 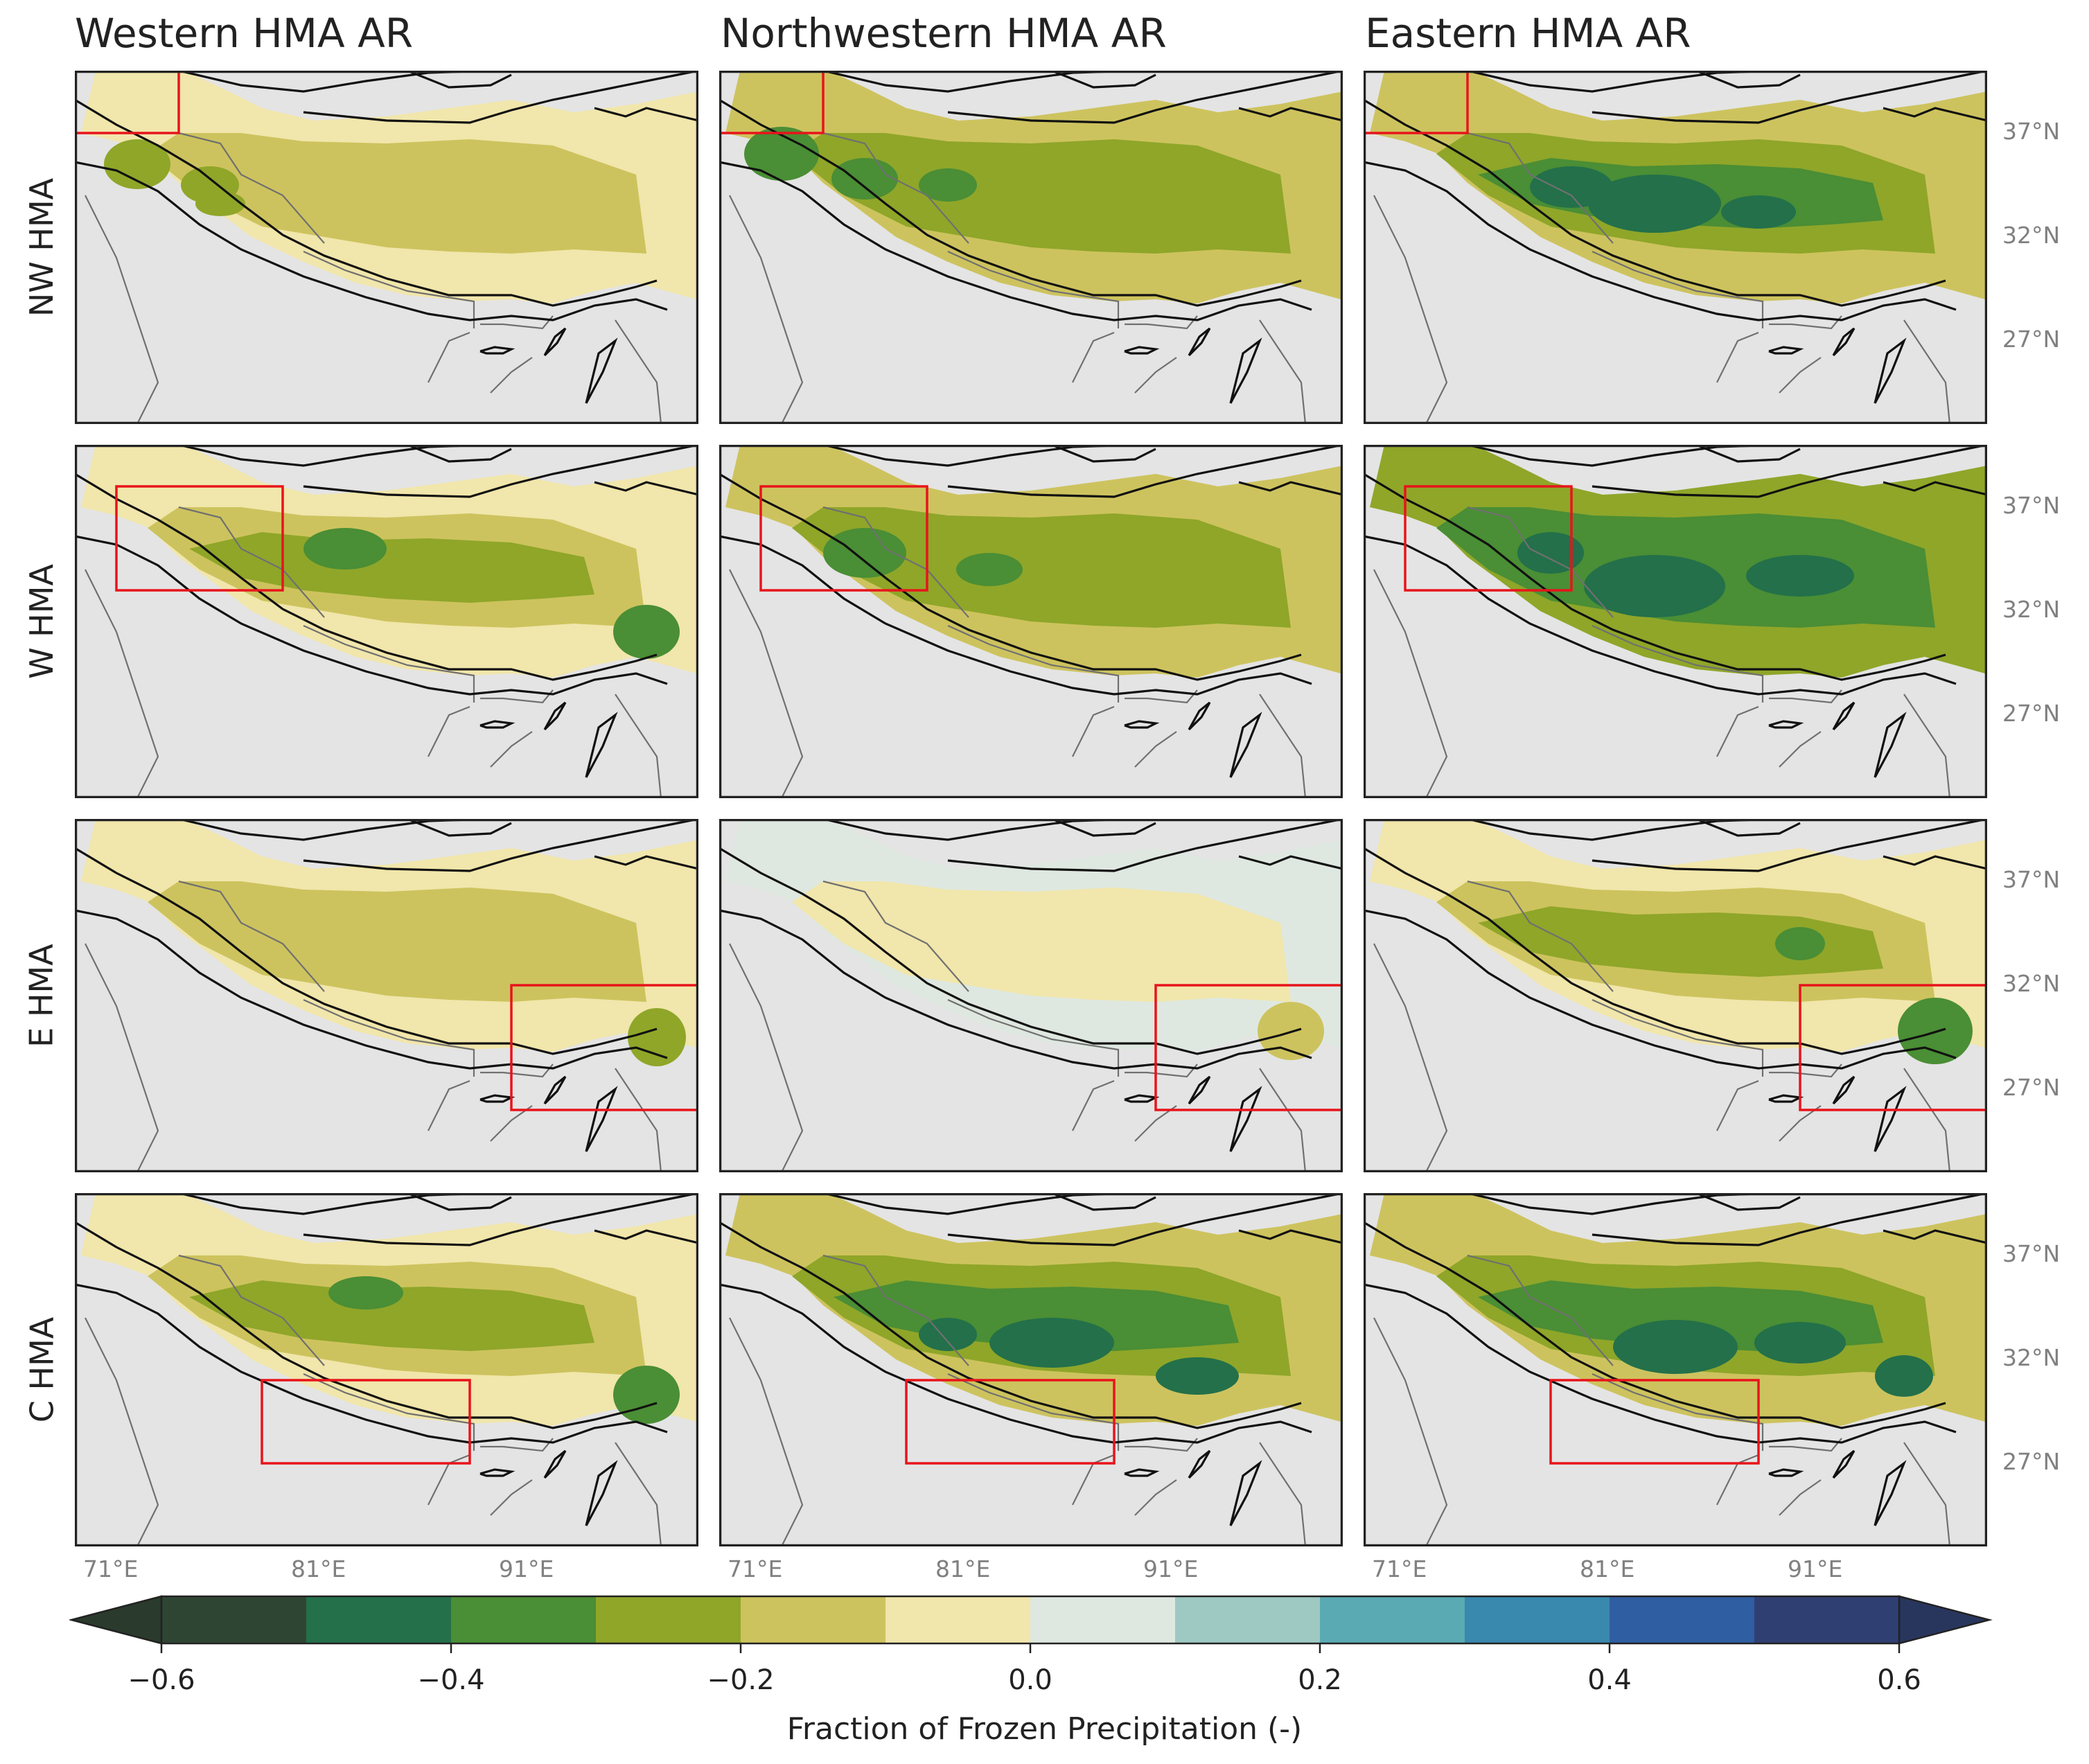 I want to click on lon-tick-91e: 91°E, so click(x=526, y=1568).